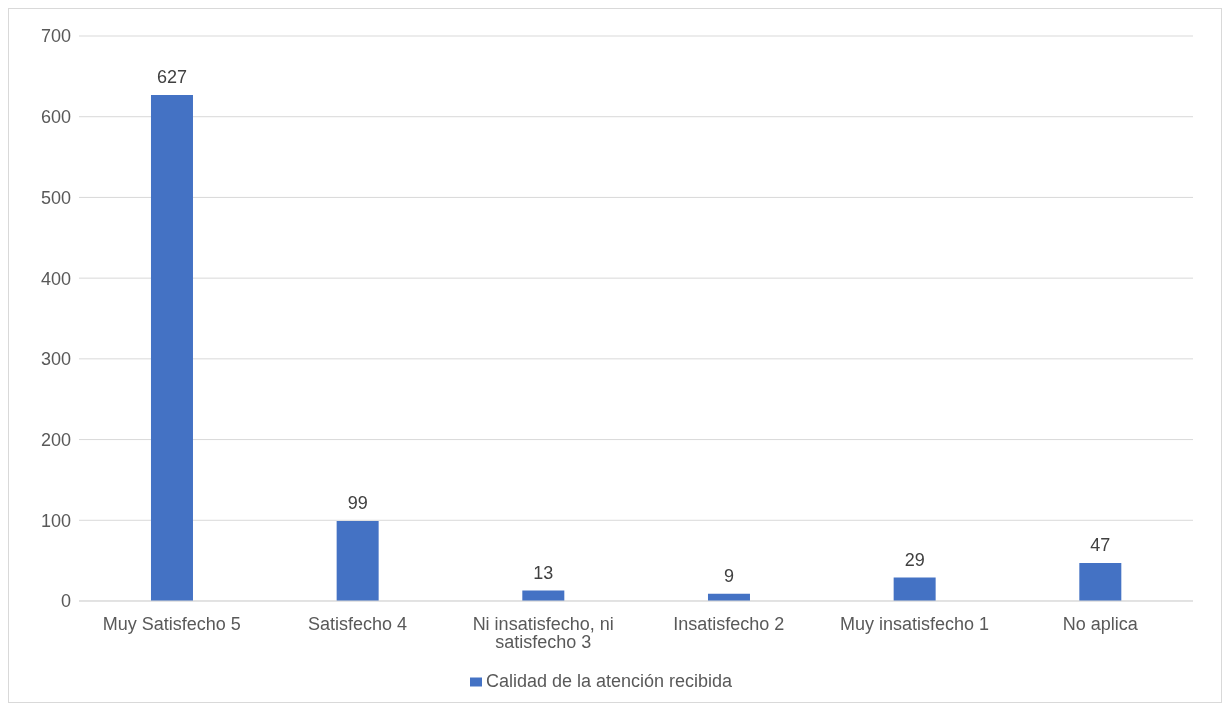  What do you see at coordinates (65, 601) in the screenshot?
I see `y-tick-label: 0` at bounding box center [65, 601].